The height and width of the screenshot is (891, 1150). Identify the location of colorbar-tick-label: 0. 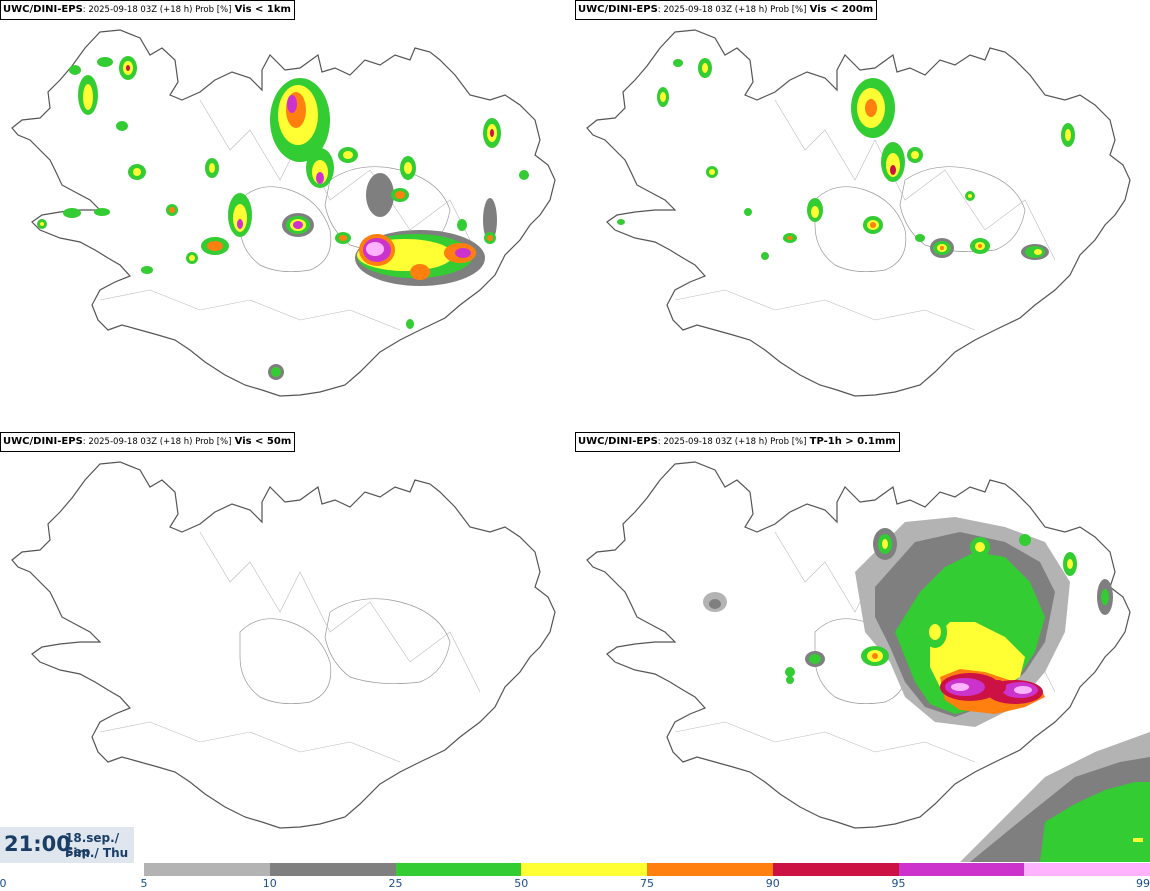
(3, 883).